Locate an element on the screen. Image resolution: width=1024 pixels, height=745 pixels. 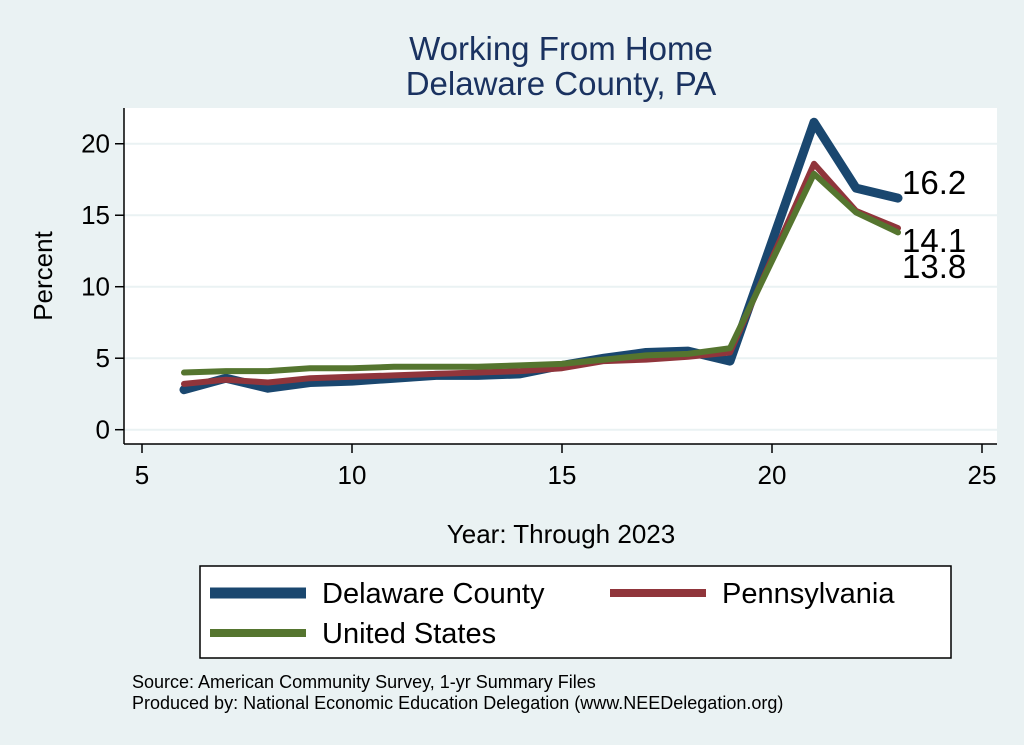
y-tick-label: 5 is located at coordinates (103, 358).